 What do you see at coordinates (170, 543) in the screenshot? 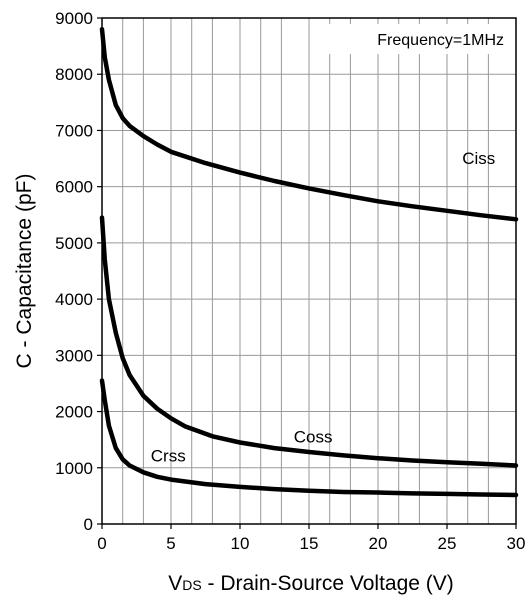
I see `x-tick-label: 5` at bounding box center [170, 543].